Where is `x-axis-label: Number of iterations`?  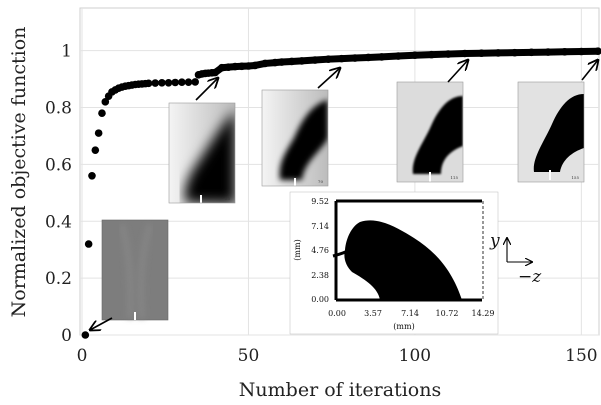 x-axis-label: Number of iterations is located at coordinates (340, 390).